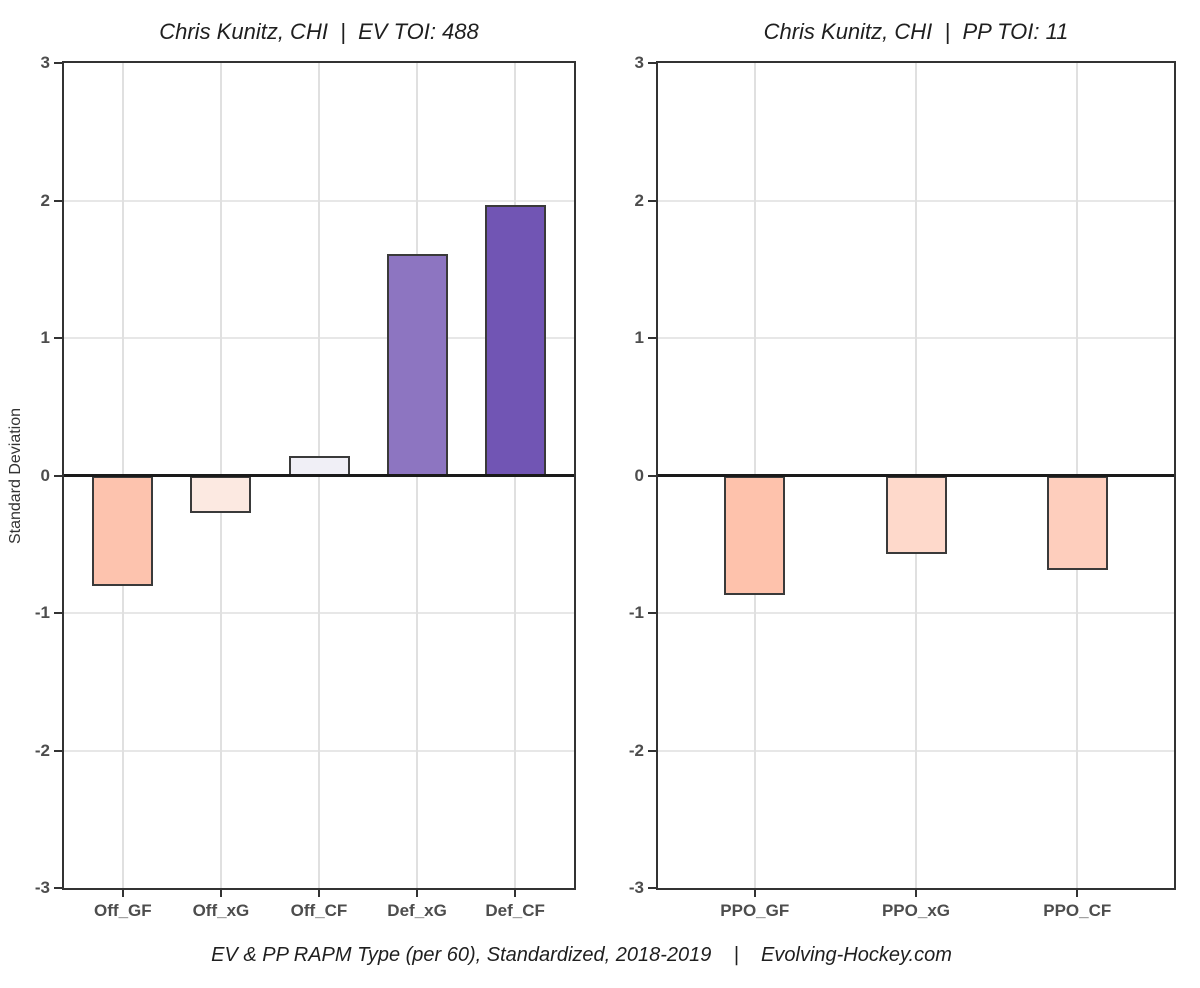 This screenshot has width=1200, height=988. I want to click on x-tick-label: Off_GF, so click(123, 910).